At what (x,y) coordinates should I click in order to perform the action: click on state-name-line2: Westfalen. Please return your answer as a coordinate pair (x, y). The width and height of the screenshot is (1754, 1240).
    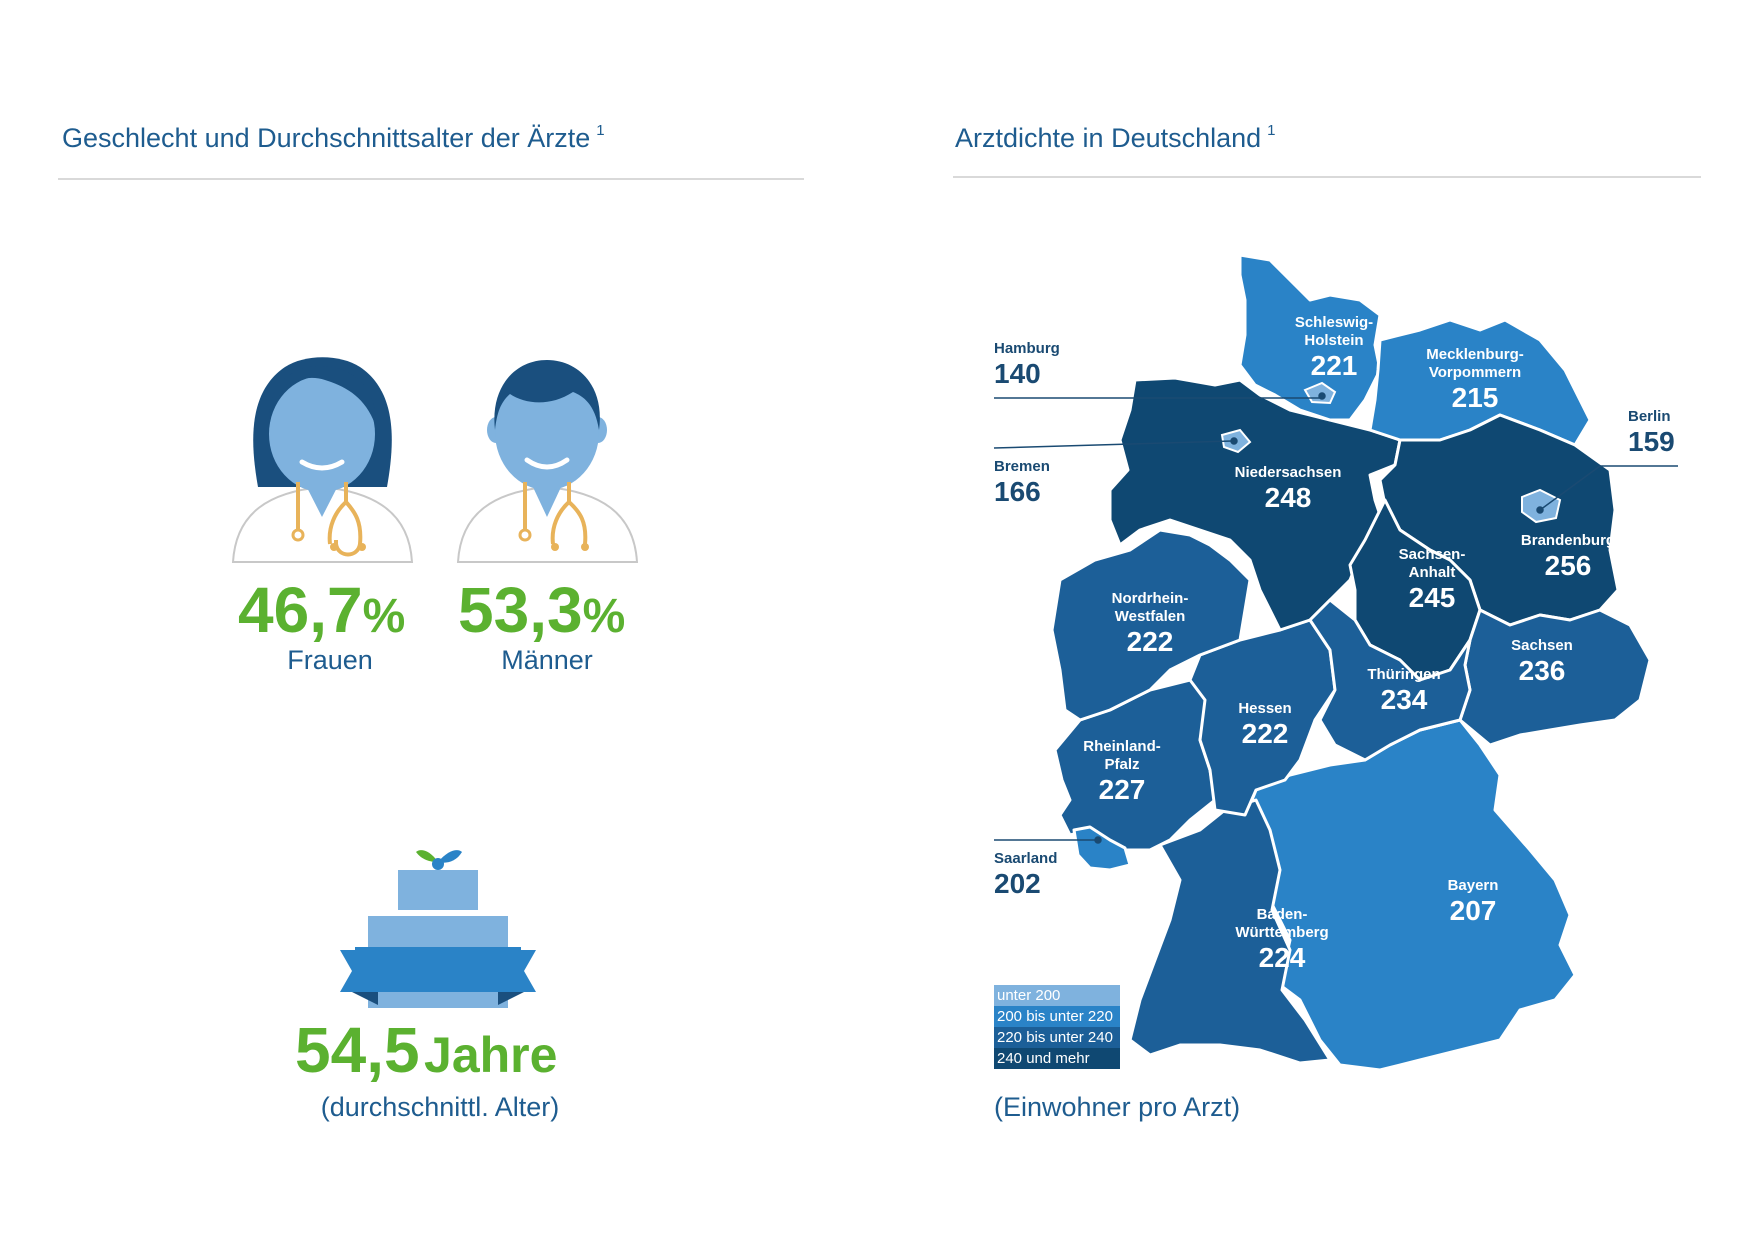
    Looking at the image, I should click on (1150, 616).